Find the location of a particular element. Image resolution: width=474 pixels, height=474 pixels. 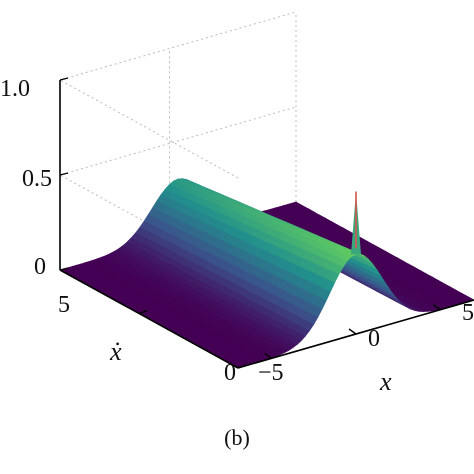

z-tick-label-1.0: 1.0 is located at coordinates (15, 89).